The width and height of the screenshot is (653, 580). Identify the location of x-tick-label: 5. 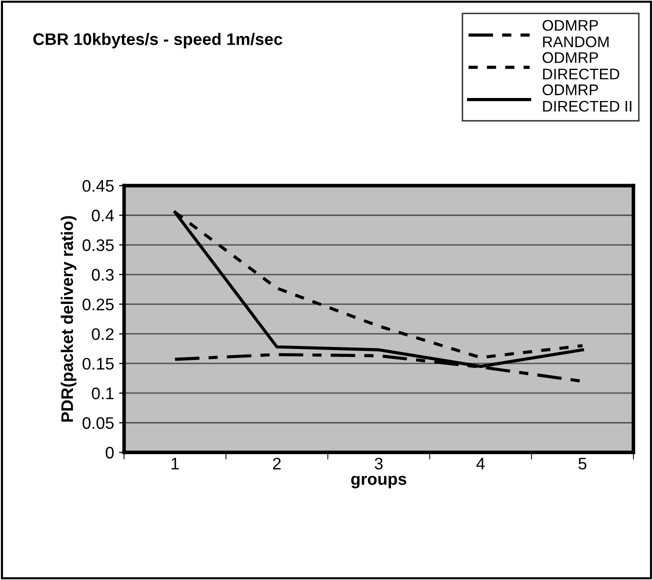
(582, 464).